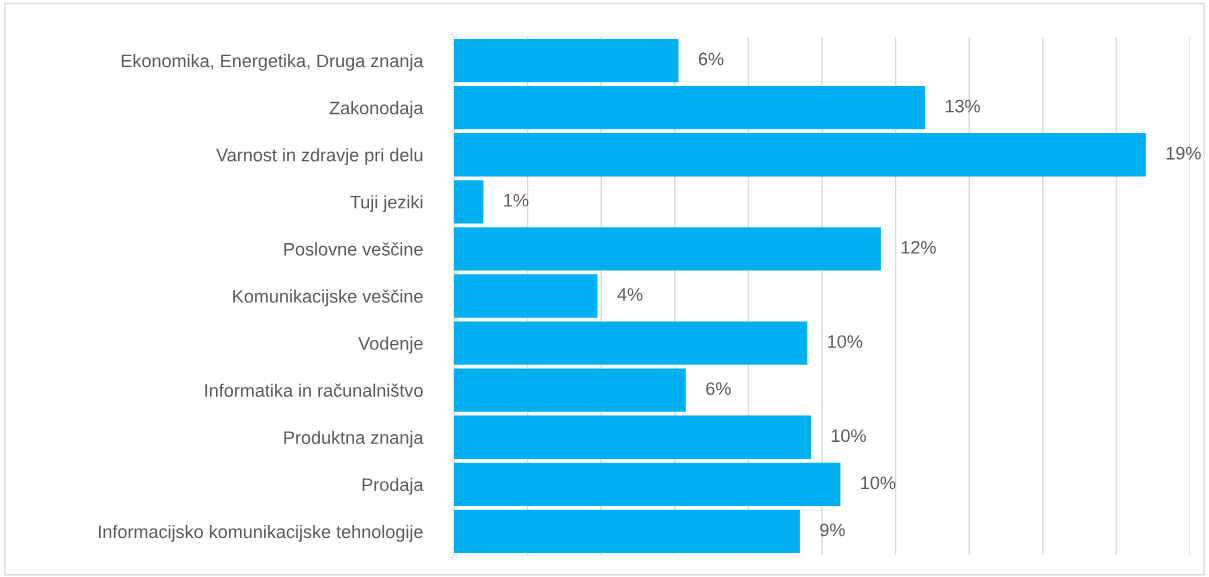 Image resolution: width=1209 pixels, height=577 pixels. I want to click on y-tick-label: Ekonomika, Energetika, Druga znanja, so click(272, 62).